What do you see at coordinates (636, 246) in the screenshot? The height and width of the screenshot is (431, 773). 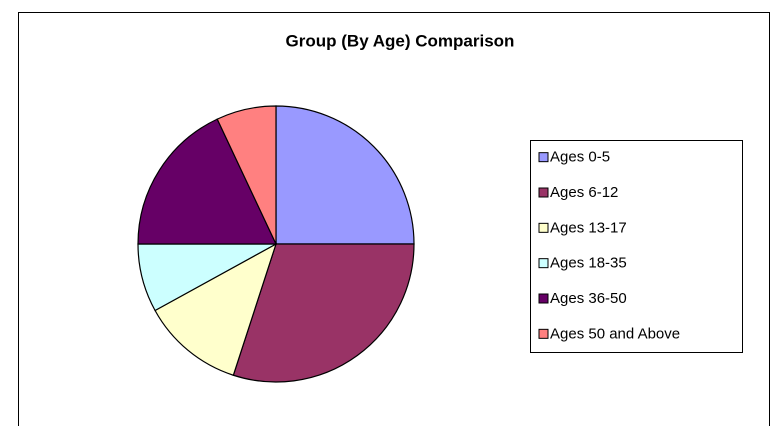 I see `legend-box` at bounding box center [636, 246].